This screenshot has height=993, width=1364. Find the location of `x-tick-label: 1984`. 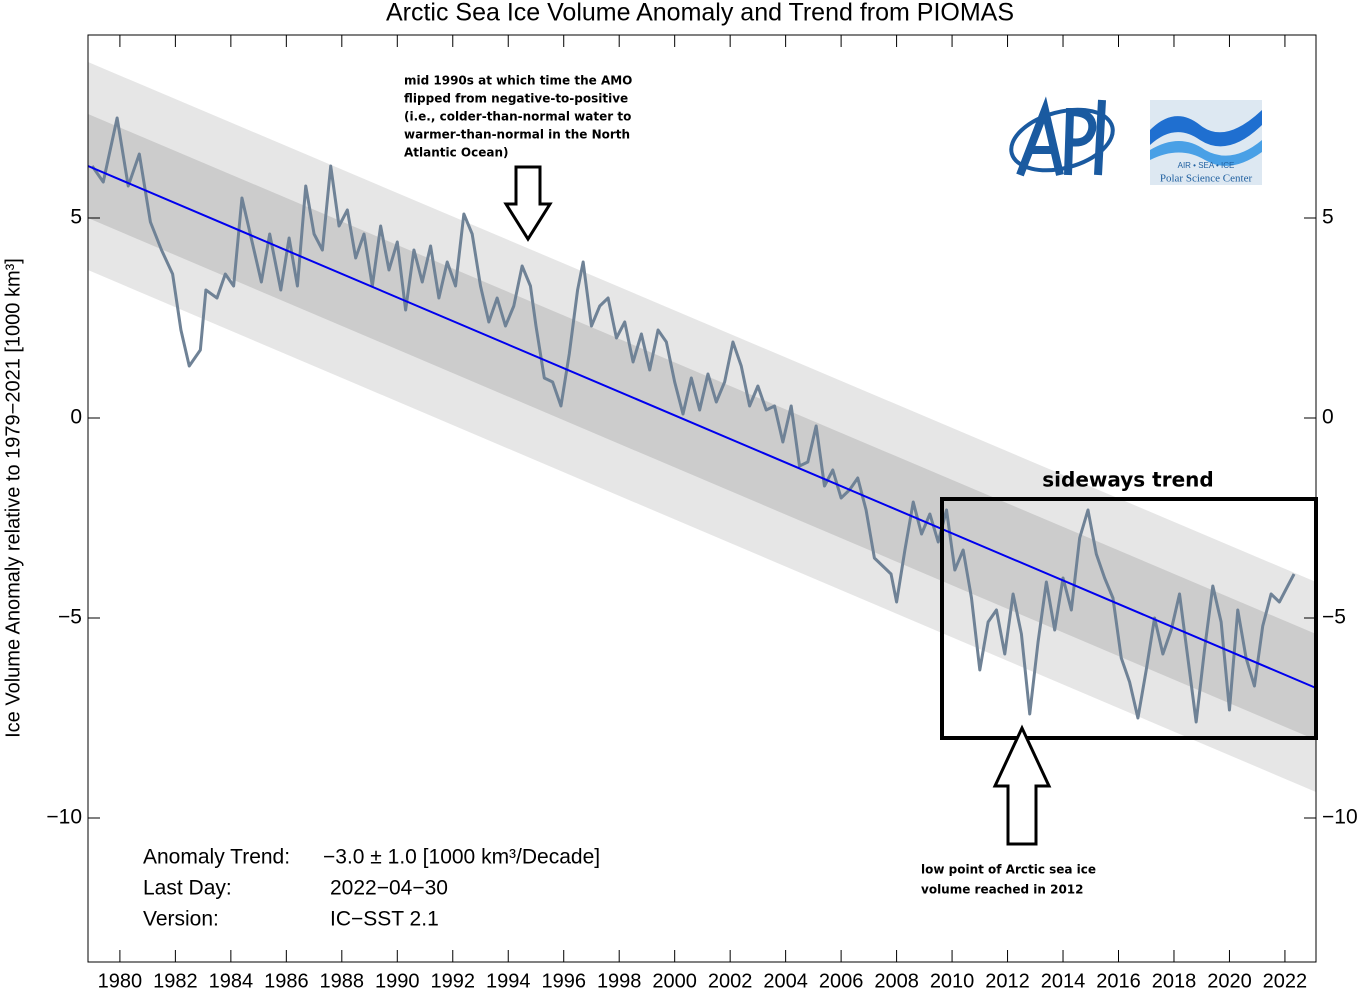

x-tick-label: 1984 is located at coordinates (231, 981).